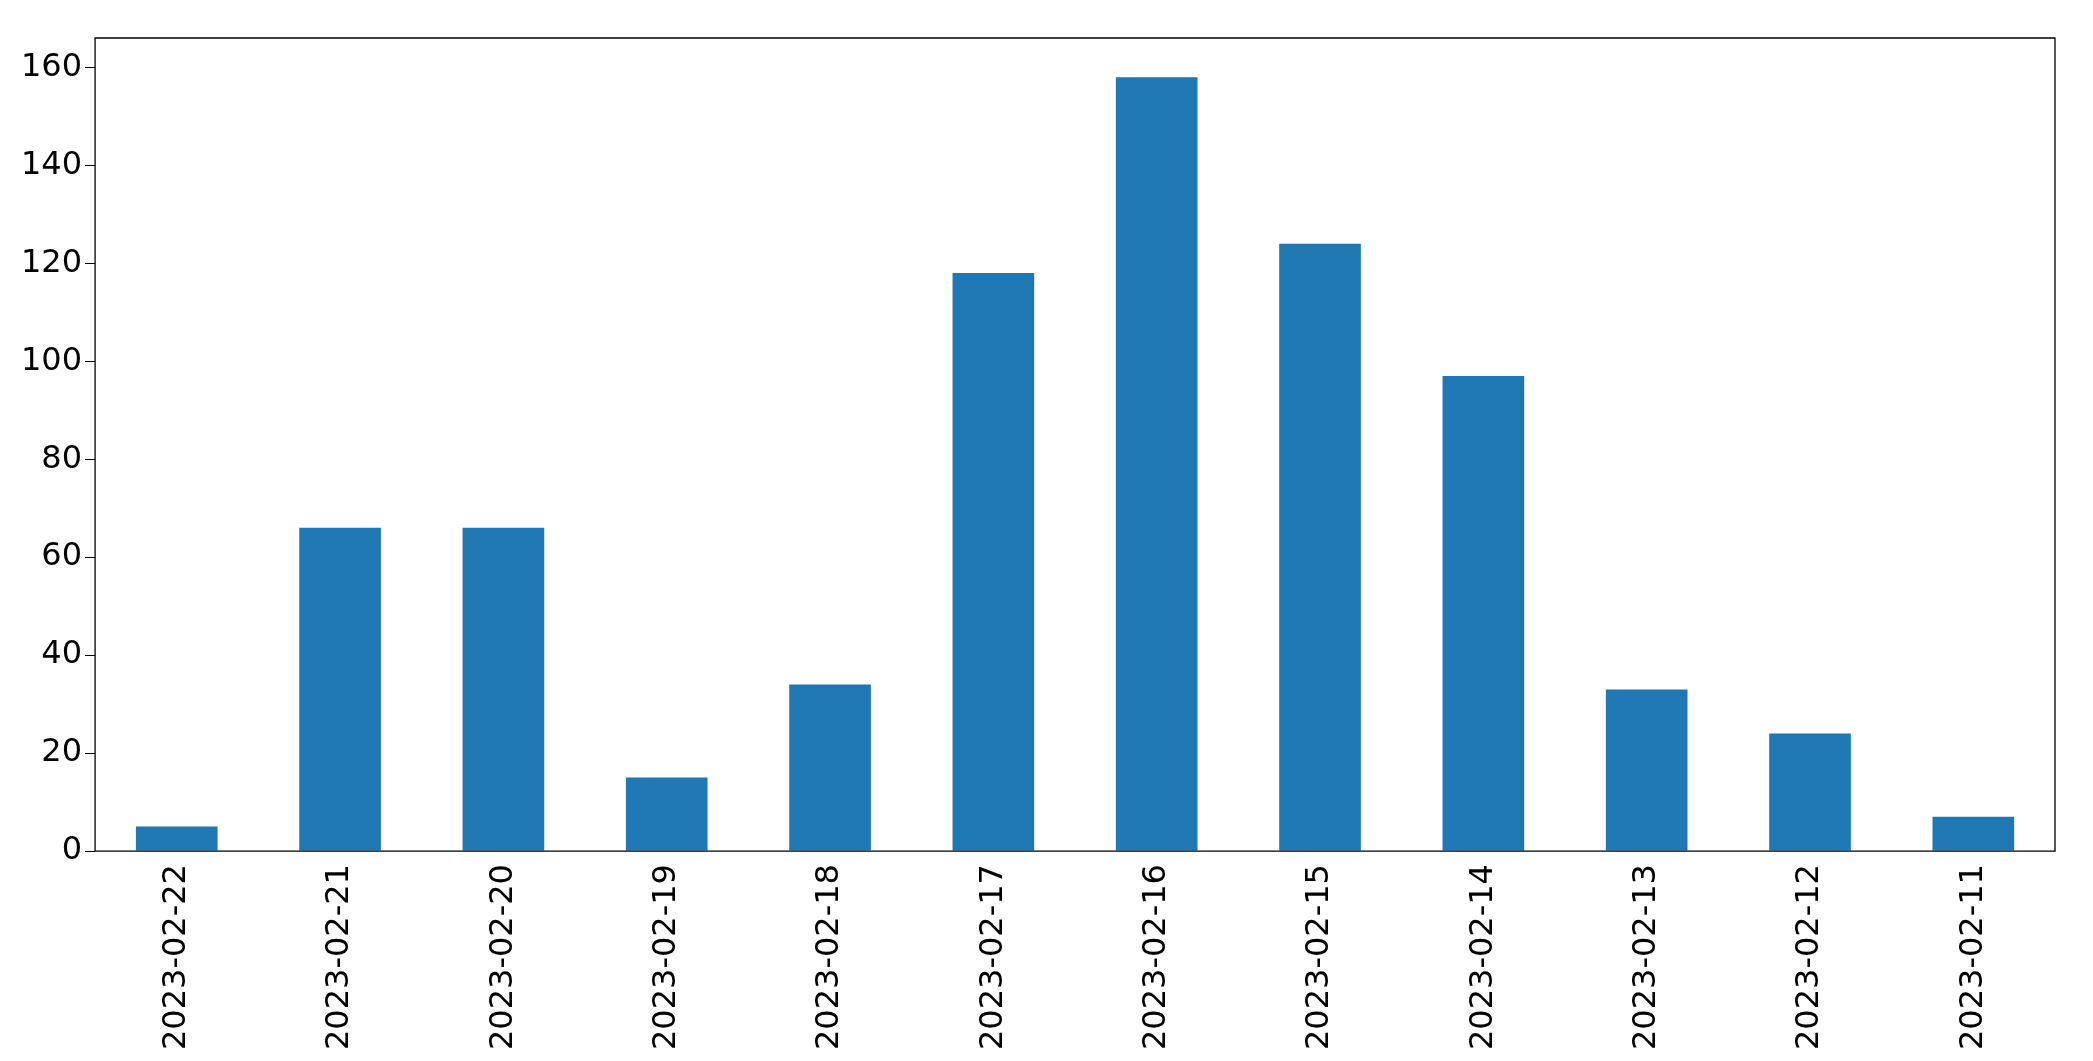  What do you see at coordinates (174, 957) in the screenshot?
I see `x-tick-label: 2023-02-22` at bounding box center [174, 957].